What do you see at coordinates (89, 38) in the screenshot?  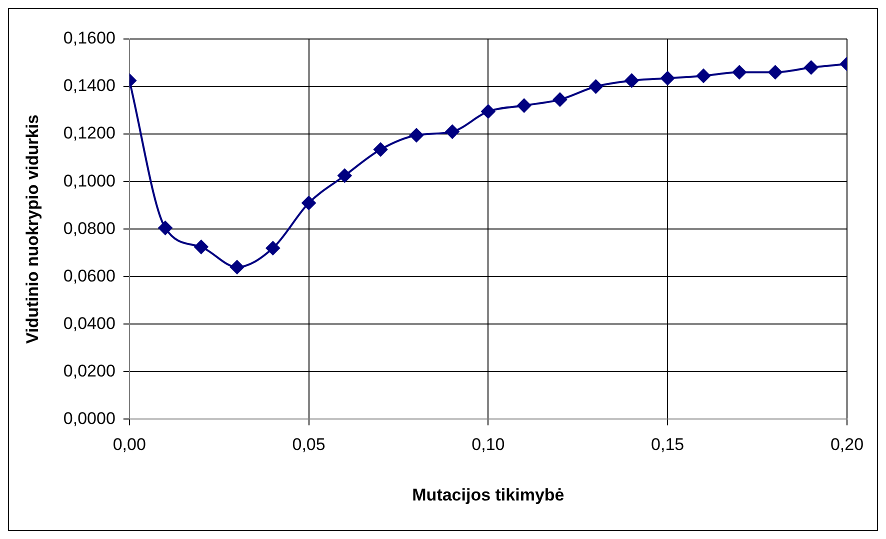 I see `y-tick-label: 0,1600` at bounding box center [89, 38].